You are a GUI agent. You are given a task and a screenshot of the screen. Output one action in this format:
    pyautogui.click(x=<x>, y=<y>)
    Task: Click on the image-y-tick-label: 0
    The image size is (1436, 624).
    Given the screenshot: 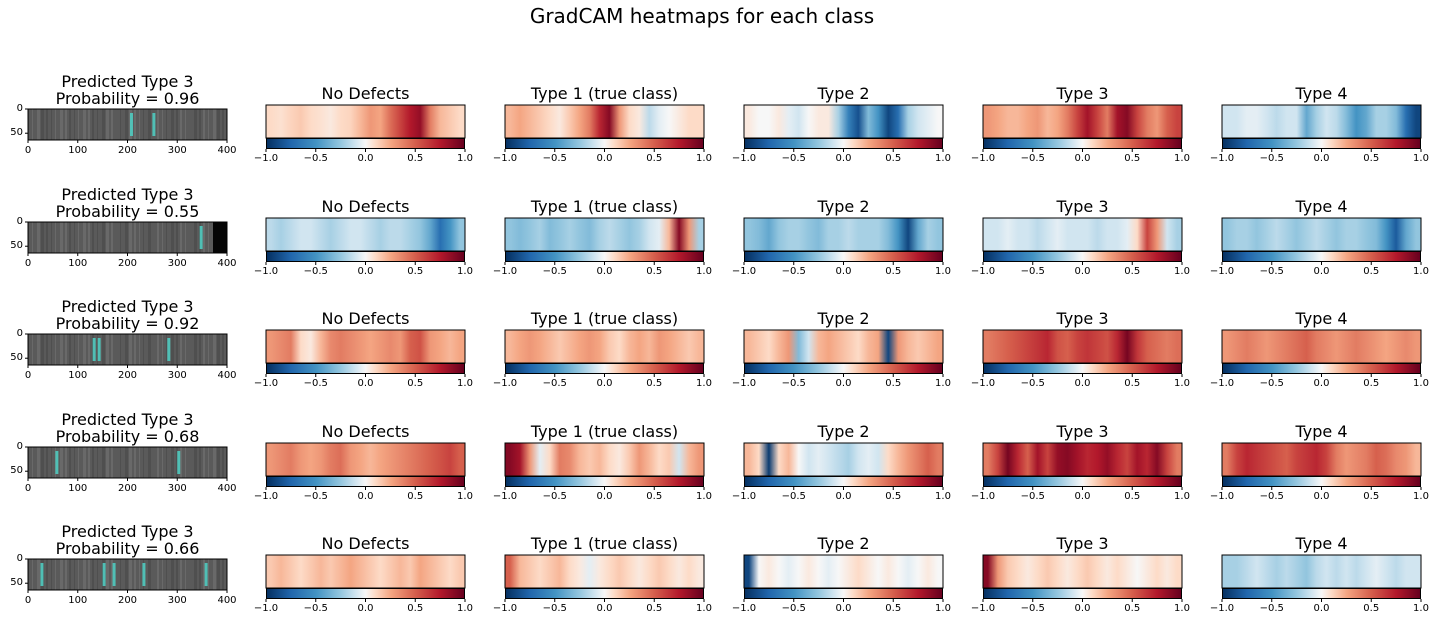 What is the action you would take?
    pyautogui.click(x=19, y=108)
    